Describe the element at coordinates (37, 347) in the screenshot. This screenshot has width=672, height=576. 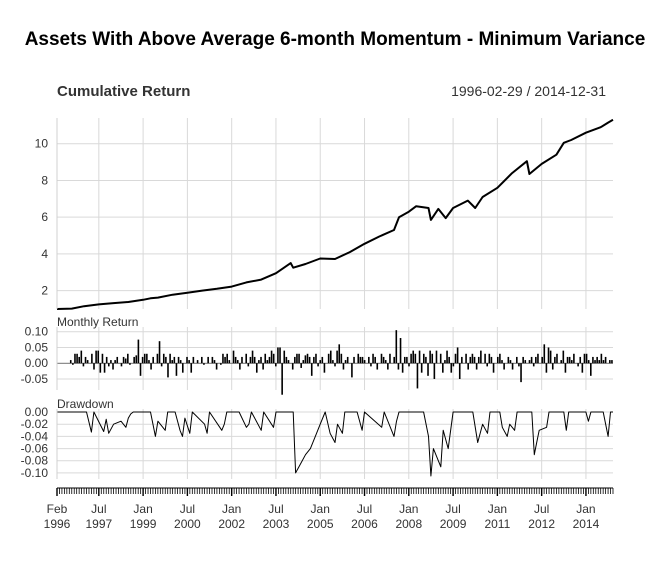
I see `y-tick-label: 0.05` at that location.